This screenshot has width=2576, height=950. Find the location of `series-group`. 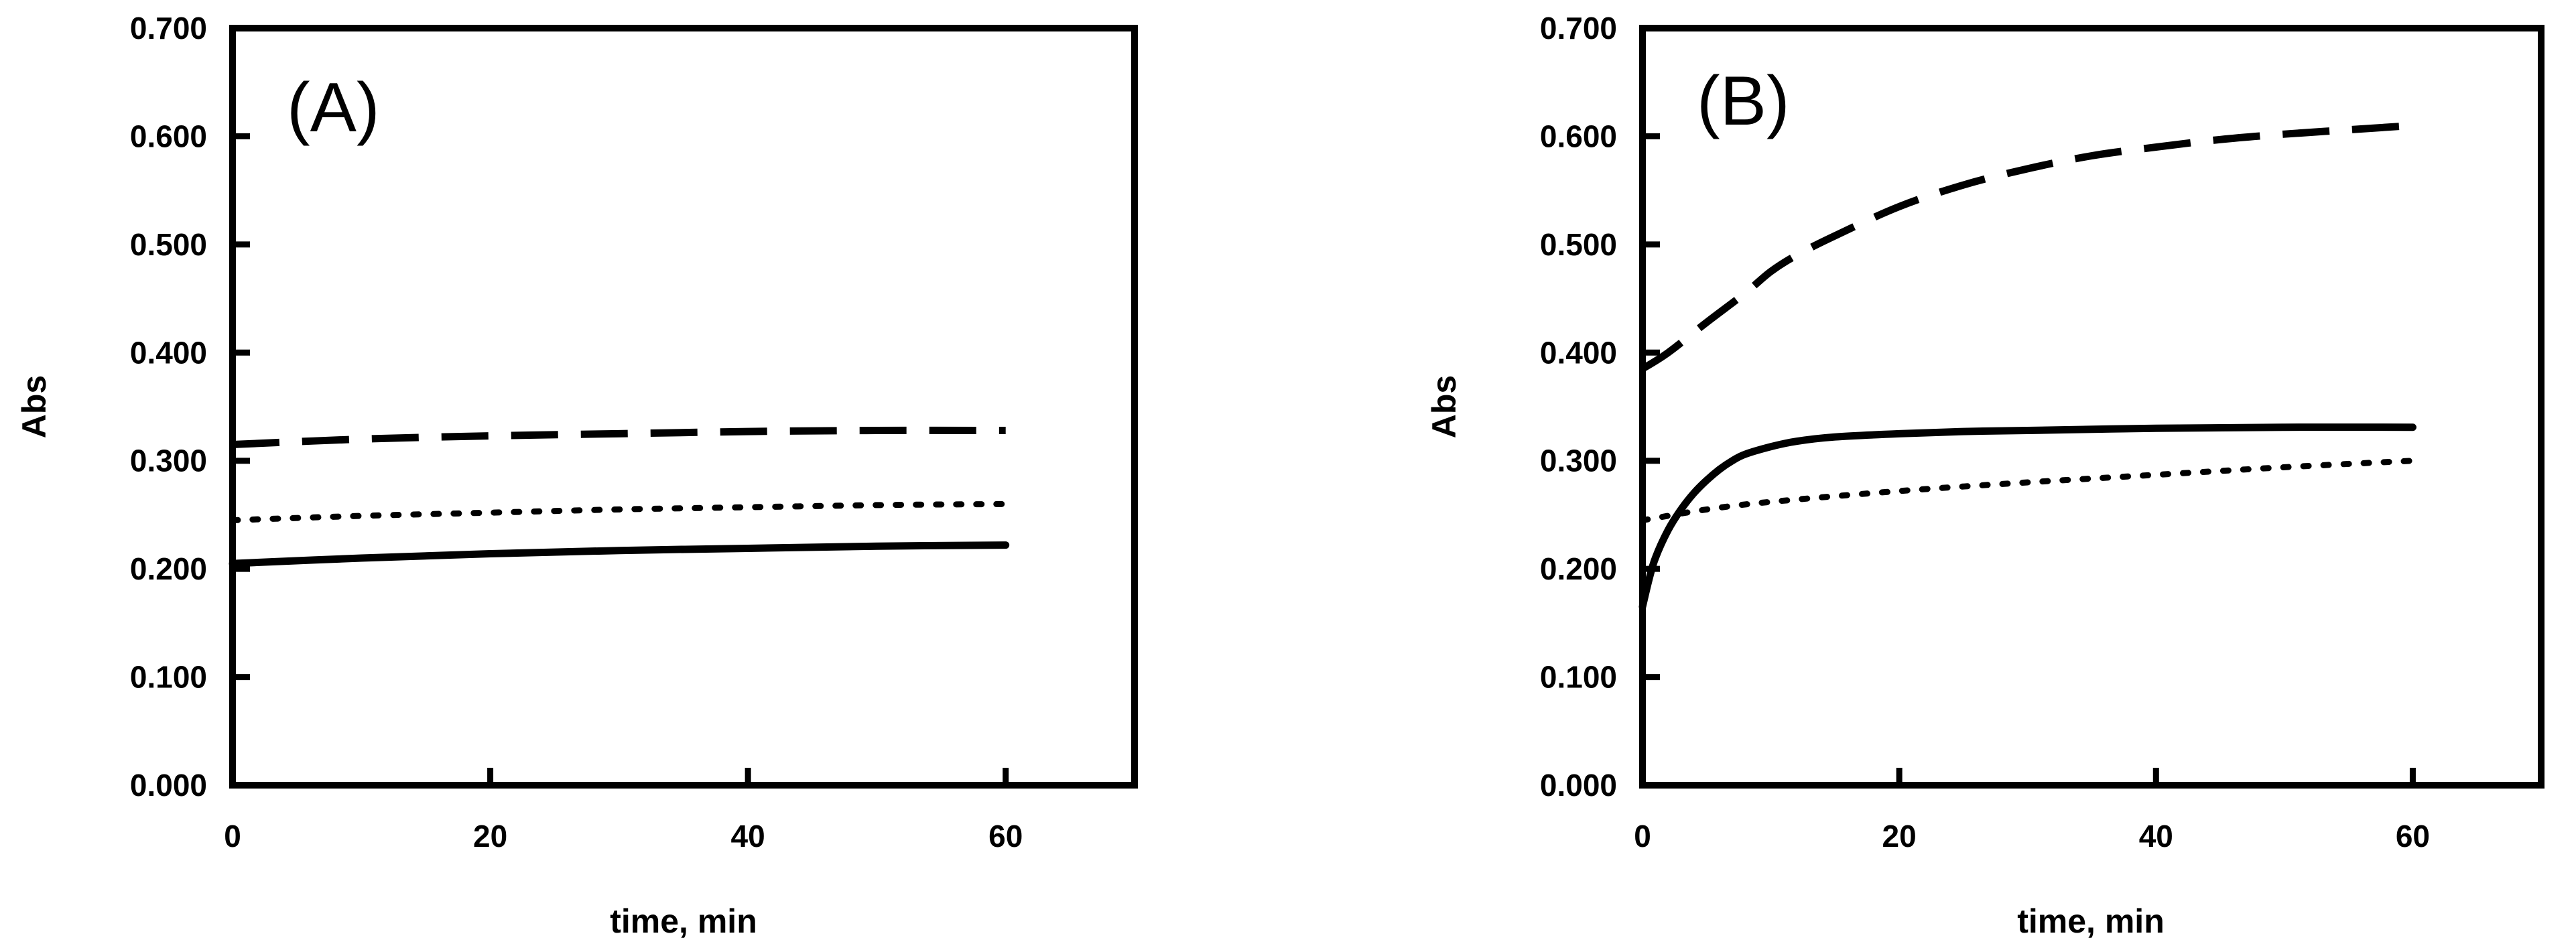

series-group is located at coordinates (619, 496).